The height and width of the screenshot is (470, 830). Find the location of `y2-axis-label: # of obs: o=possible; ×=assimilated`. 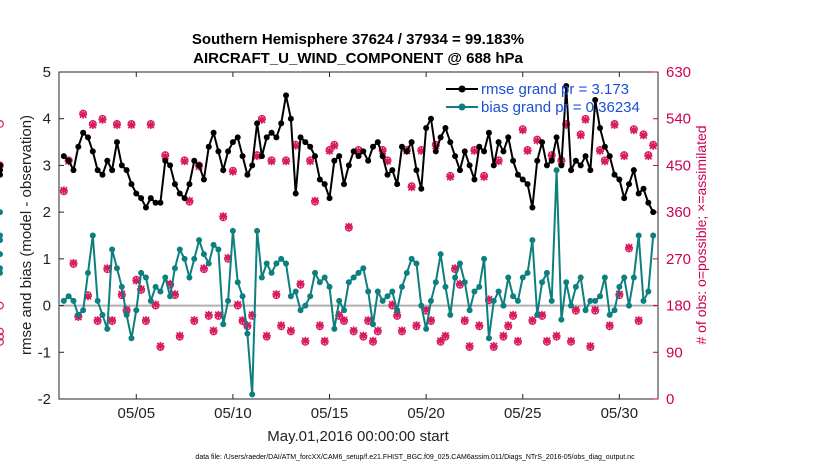

y2-axis-label: # of obs: o=possible; ×=assimilated is located at coordinates (701, 234).